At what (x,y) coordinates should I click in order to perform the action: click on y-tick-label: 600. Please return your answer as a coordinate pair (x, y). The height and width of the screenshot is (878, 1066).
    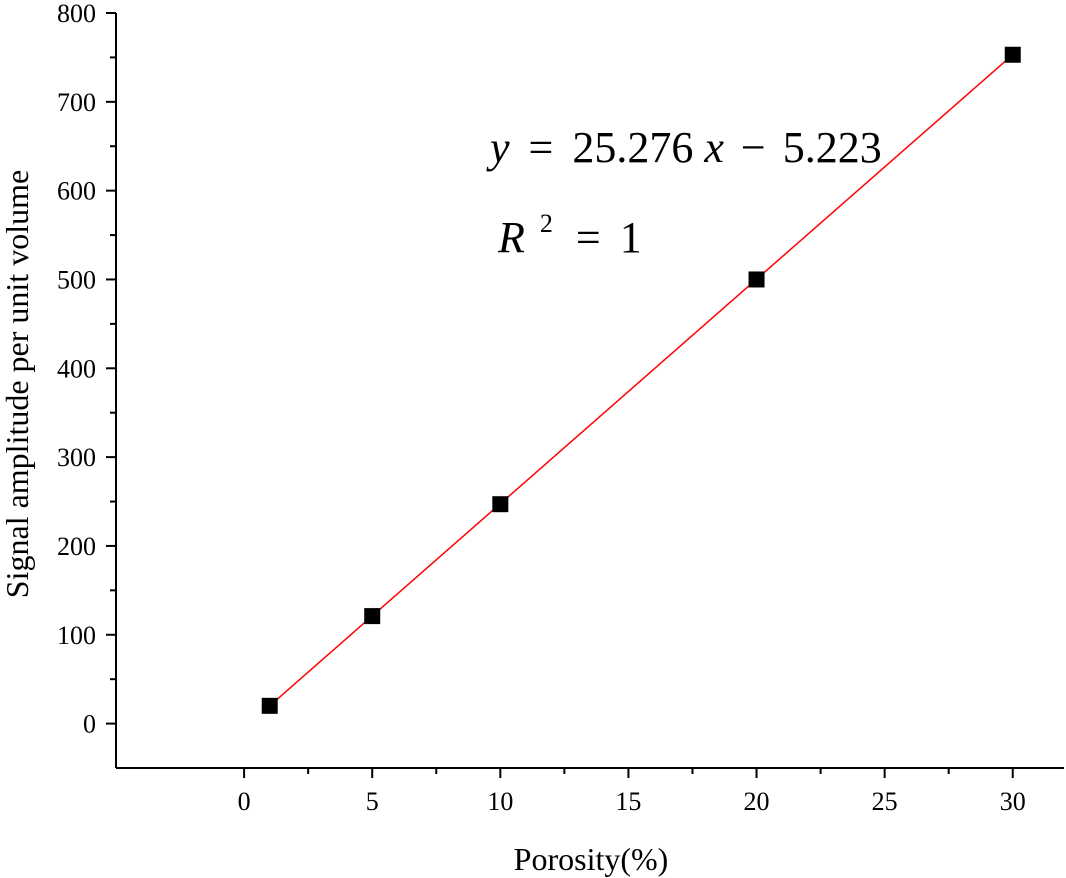
    Looking at the image, I should click on (76, 191).